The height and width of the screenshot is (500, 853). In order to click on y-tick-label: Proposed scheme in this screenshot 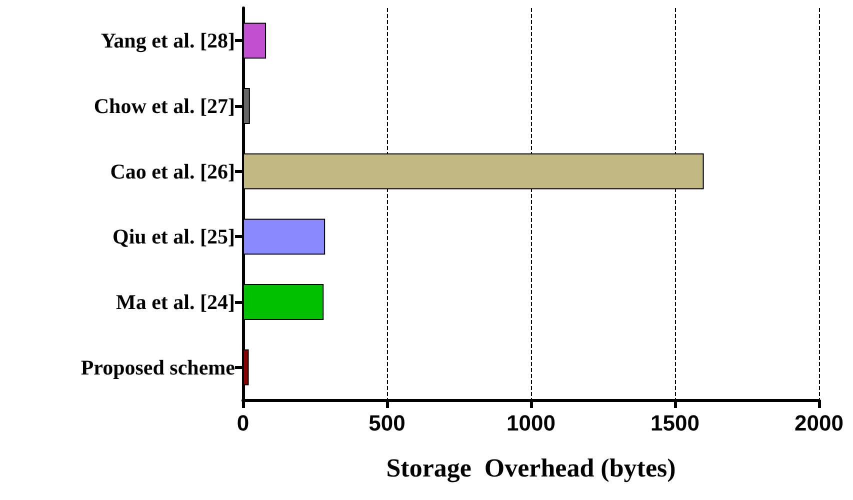, I will do `click(157, 367)`.